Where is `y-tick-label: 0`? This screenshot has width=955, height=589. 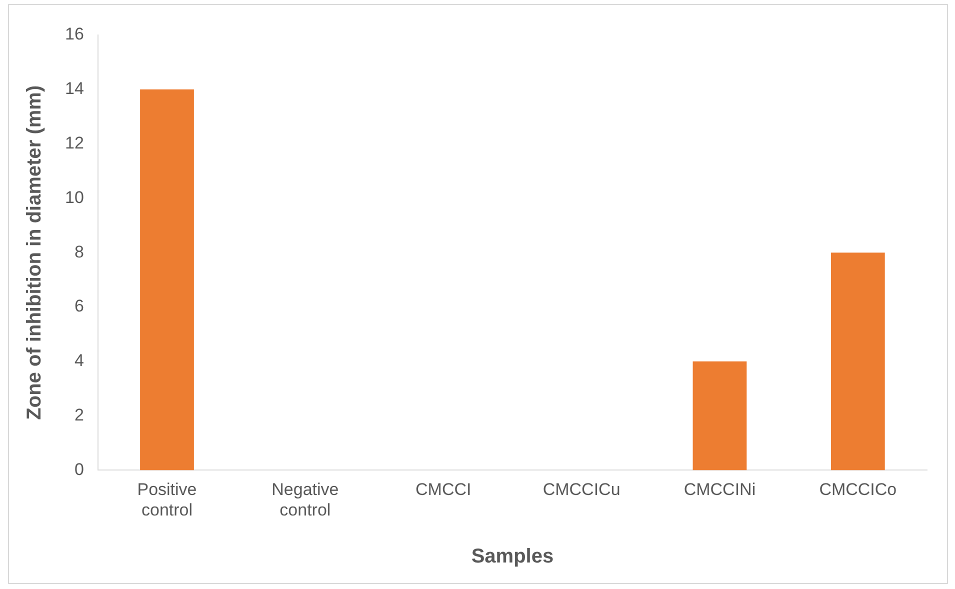 y-tick-label: 0 is located at coordinates (79, 469).